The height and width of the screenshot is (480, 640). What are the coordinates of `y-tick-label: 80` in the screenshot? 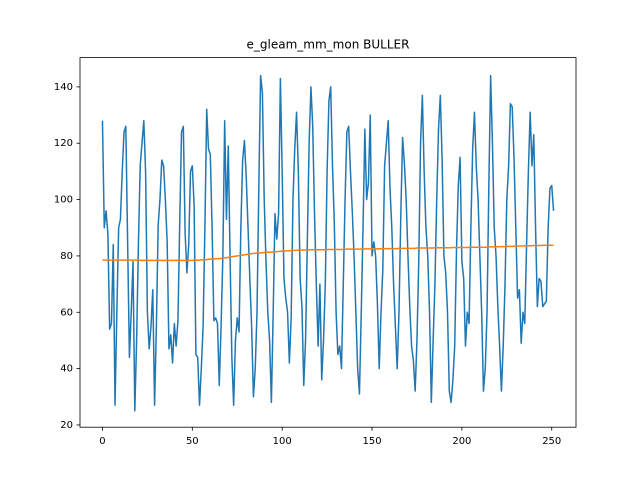 It's located at (66, 256).